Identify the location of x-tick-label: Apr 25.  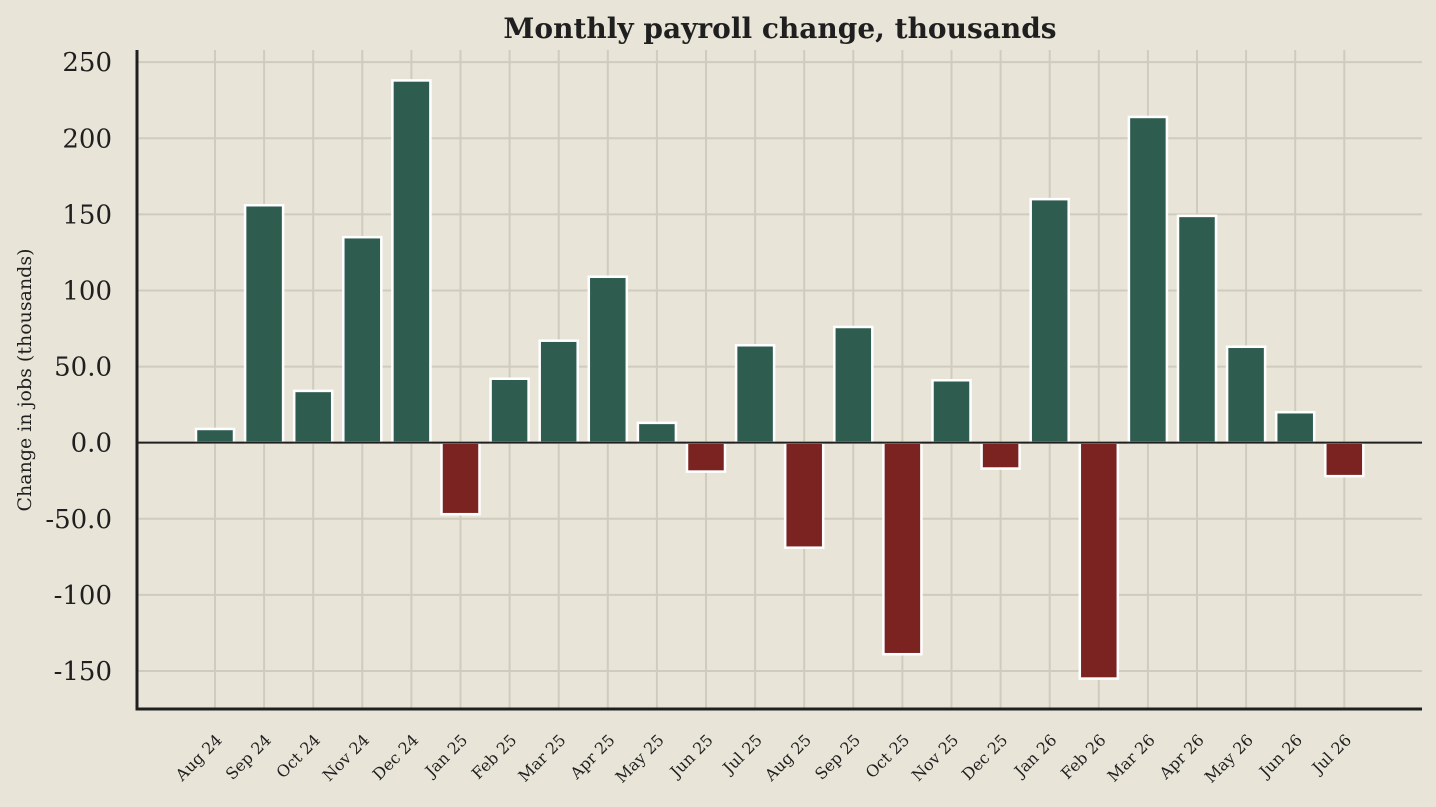
(592, 756).